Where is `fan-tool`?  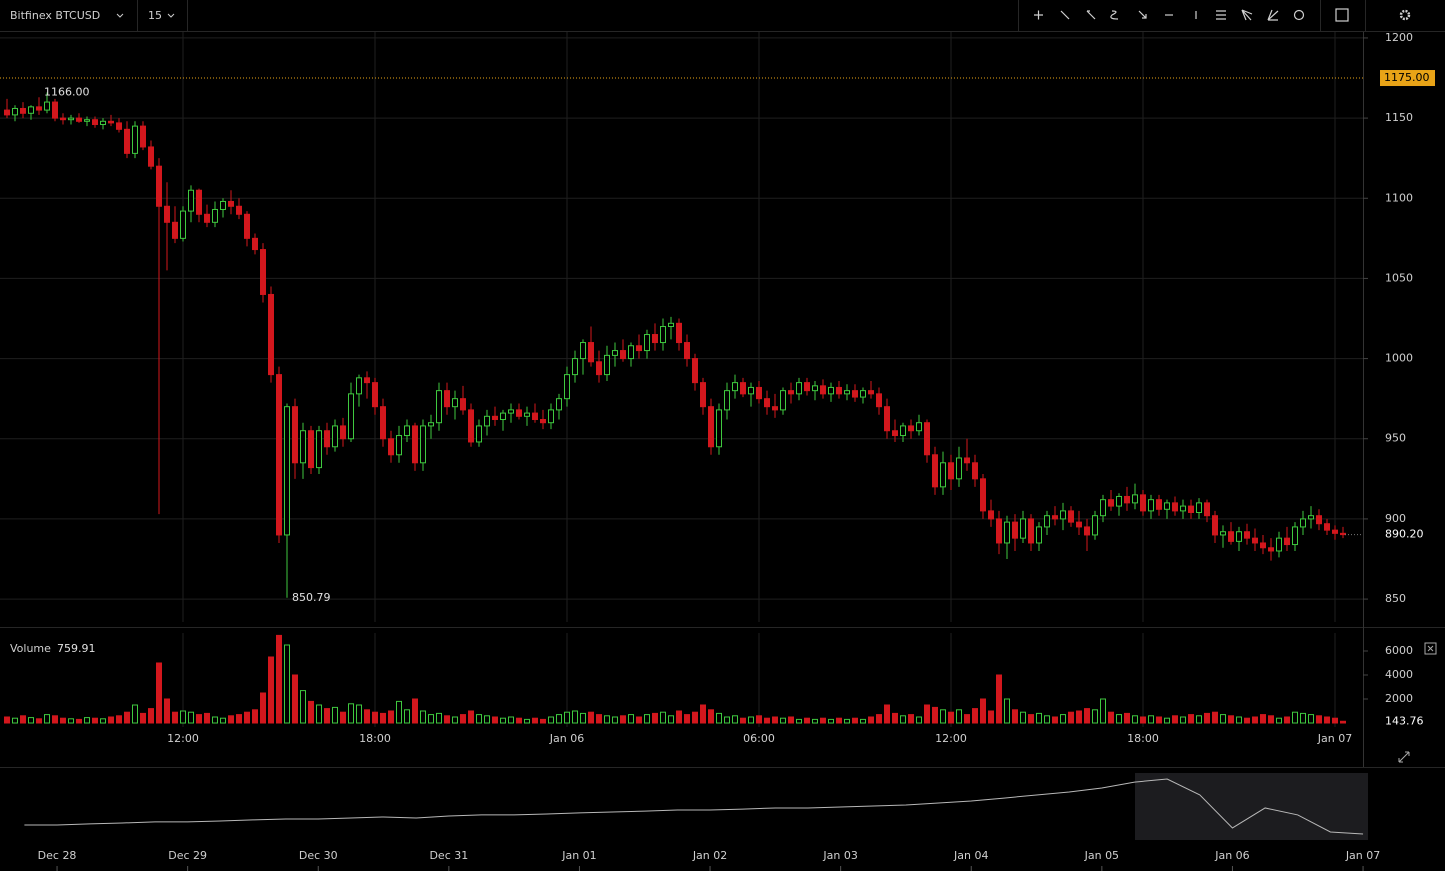
fan-tool is located at coordinates (1247, 15).